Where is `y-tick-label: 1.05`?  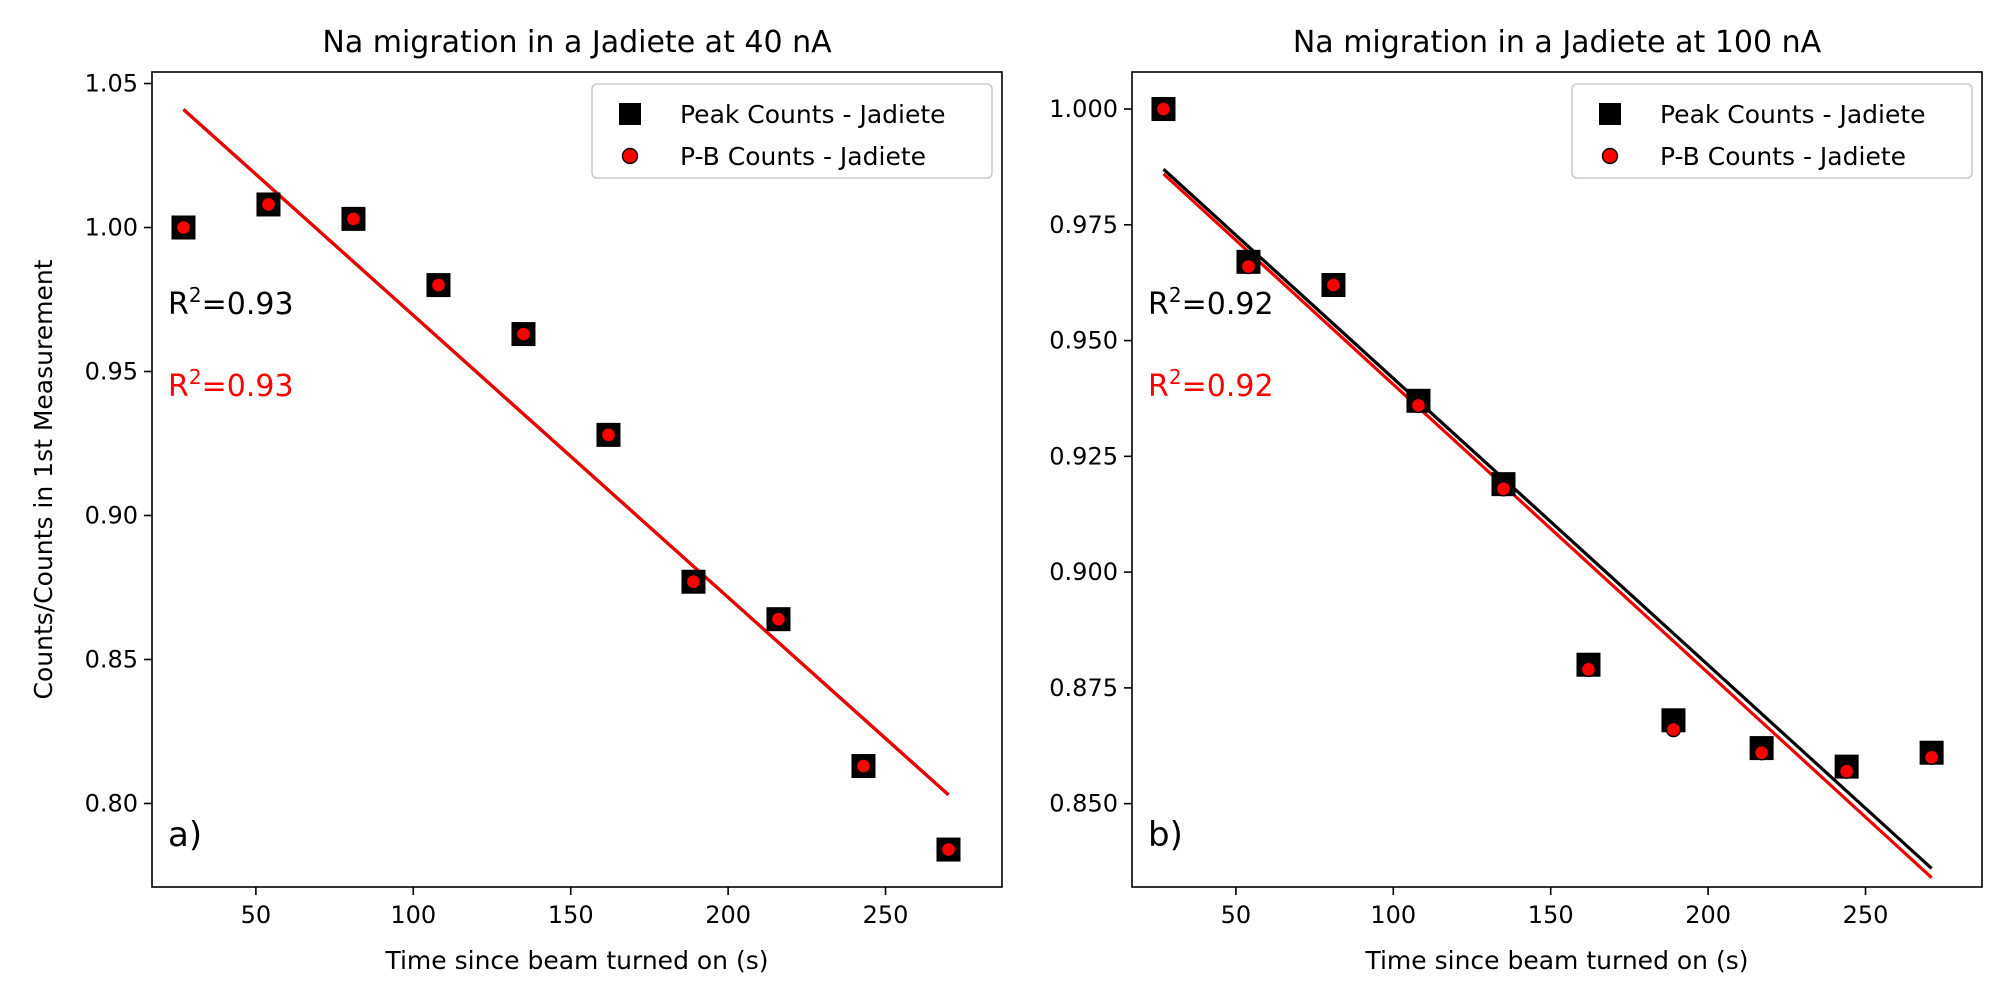
y-tick-label: 1.05 is located at coordinates (111, 84).